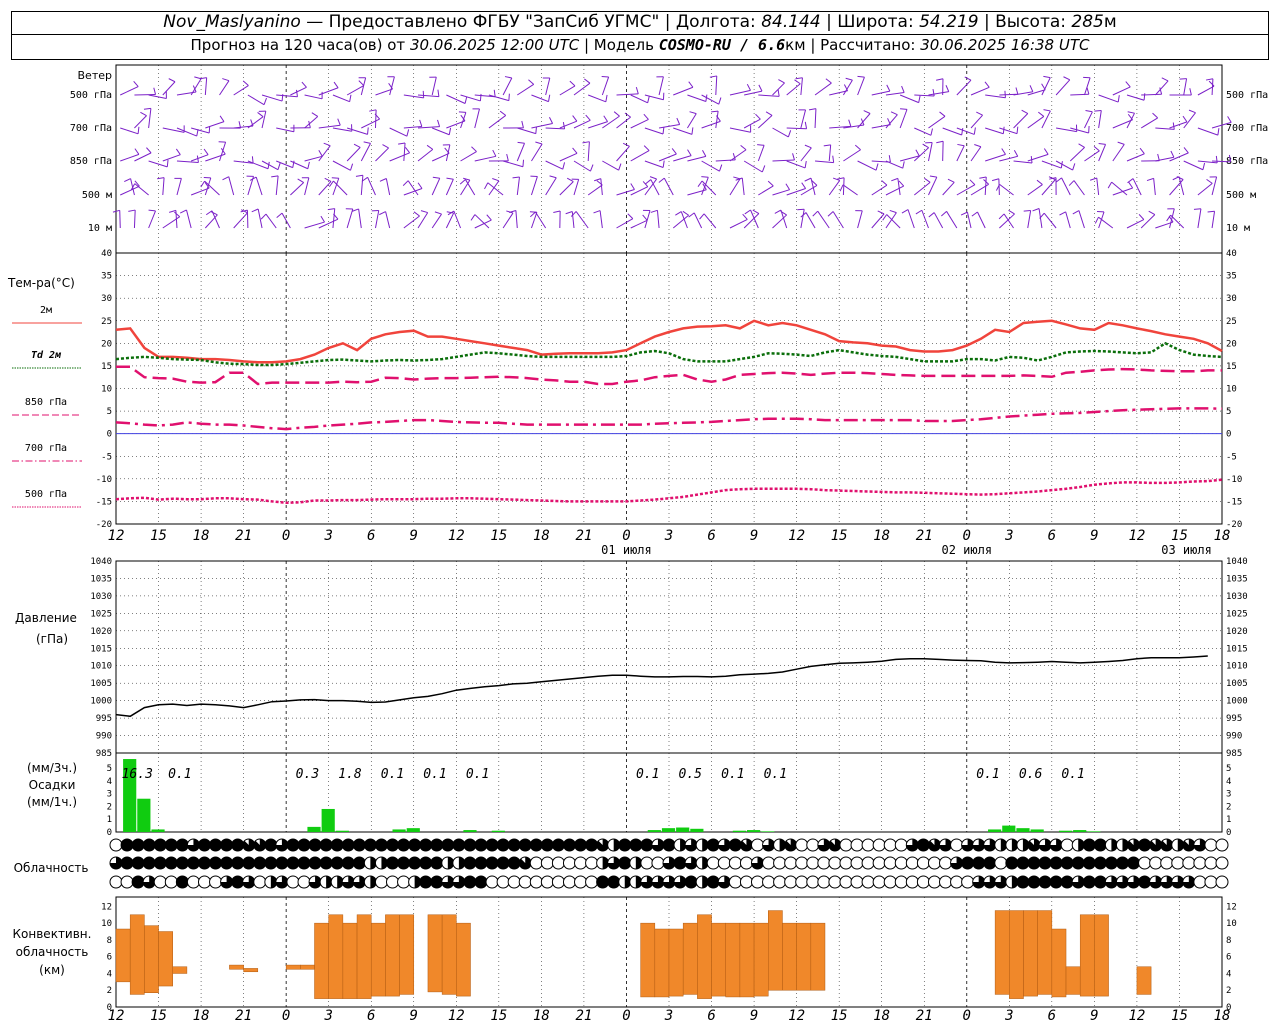  What do you see at coordinates (1005, 45) in the screenshot?
I see `calc-time: 30.06.2025 16:38 UTC` at bounding box center [1005, 45].